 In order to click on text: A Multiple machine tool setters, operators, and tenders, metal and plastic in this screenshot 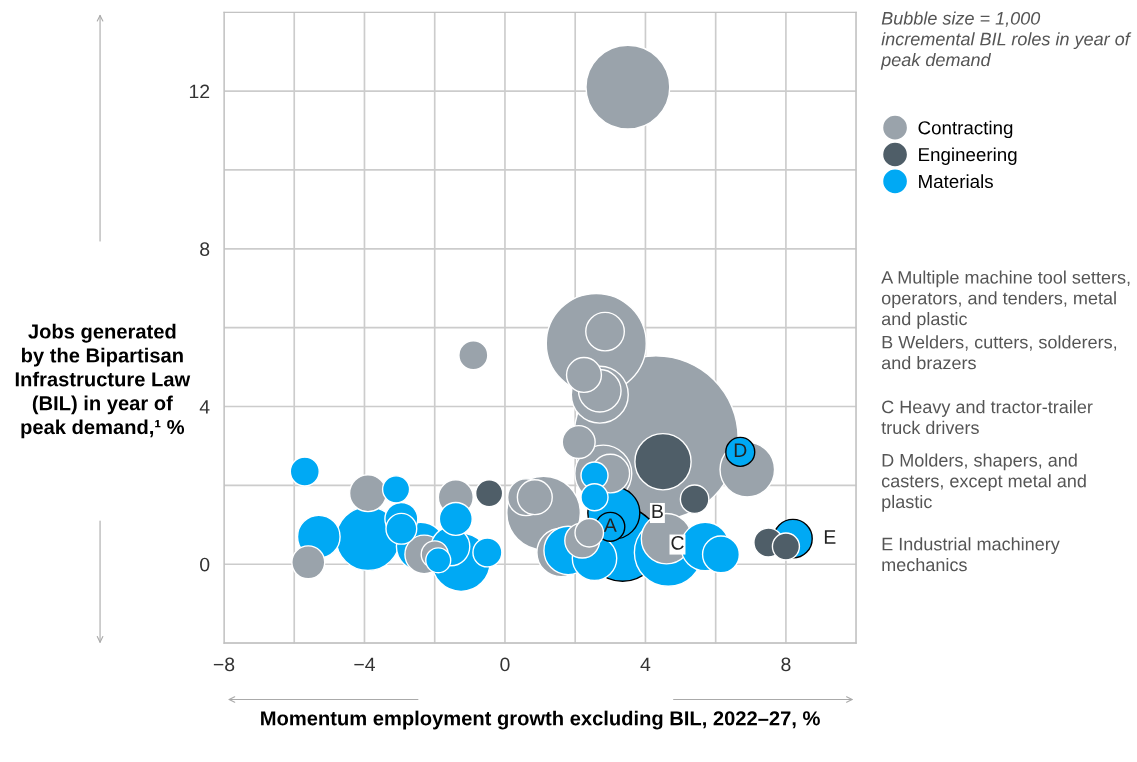, I will do `click(1005, 299)`.